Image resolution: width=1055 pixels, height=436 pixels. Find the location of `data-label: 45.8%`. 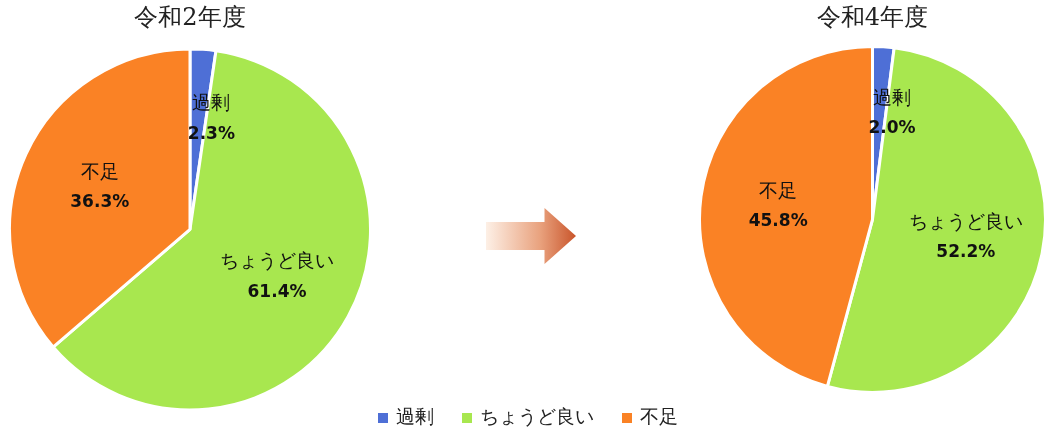

data-label: 45.8% is located at coordinates (778, 220).